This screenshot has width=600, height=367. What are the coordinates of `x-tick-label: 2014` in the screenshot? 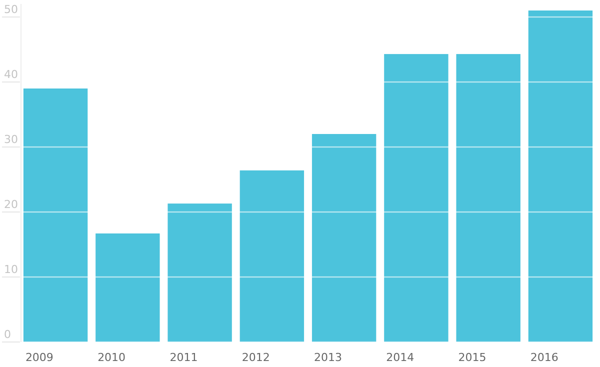 It's located at (400, 357).